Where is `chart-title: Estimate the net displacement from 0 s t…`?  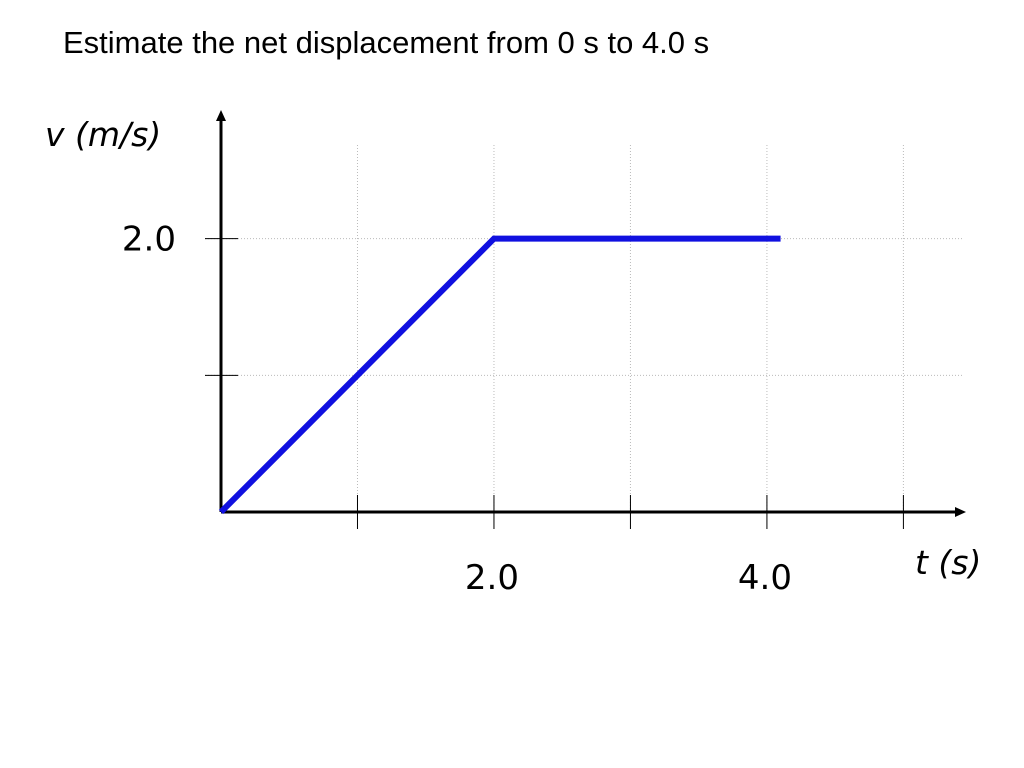
chart-title: Estimate the net displacement from 0 s t… is located at coordinates (386, 42).